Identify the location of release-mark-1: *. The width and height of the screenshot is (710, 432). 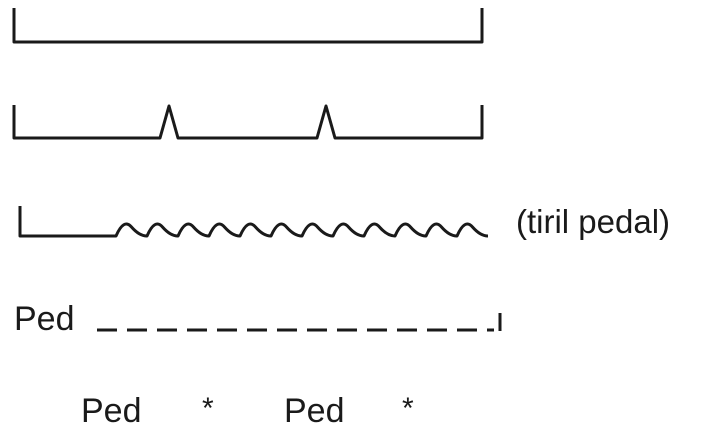
(208, 408).